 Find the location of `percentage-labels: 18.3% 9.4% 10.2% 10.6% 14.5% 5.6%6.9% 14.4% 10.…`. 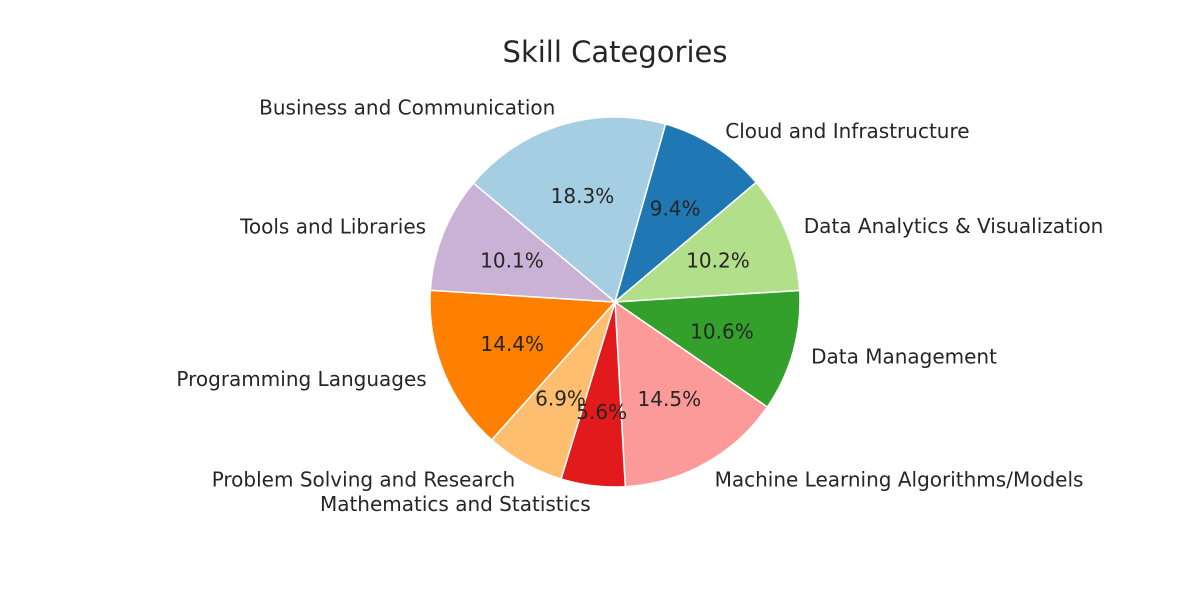

percentage-labels: 18.3% 9.4% 10.2% 10.6% 14.5% 5.6%6.9% 14.4% 10.… is located at coordinates (617, 304).